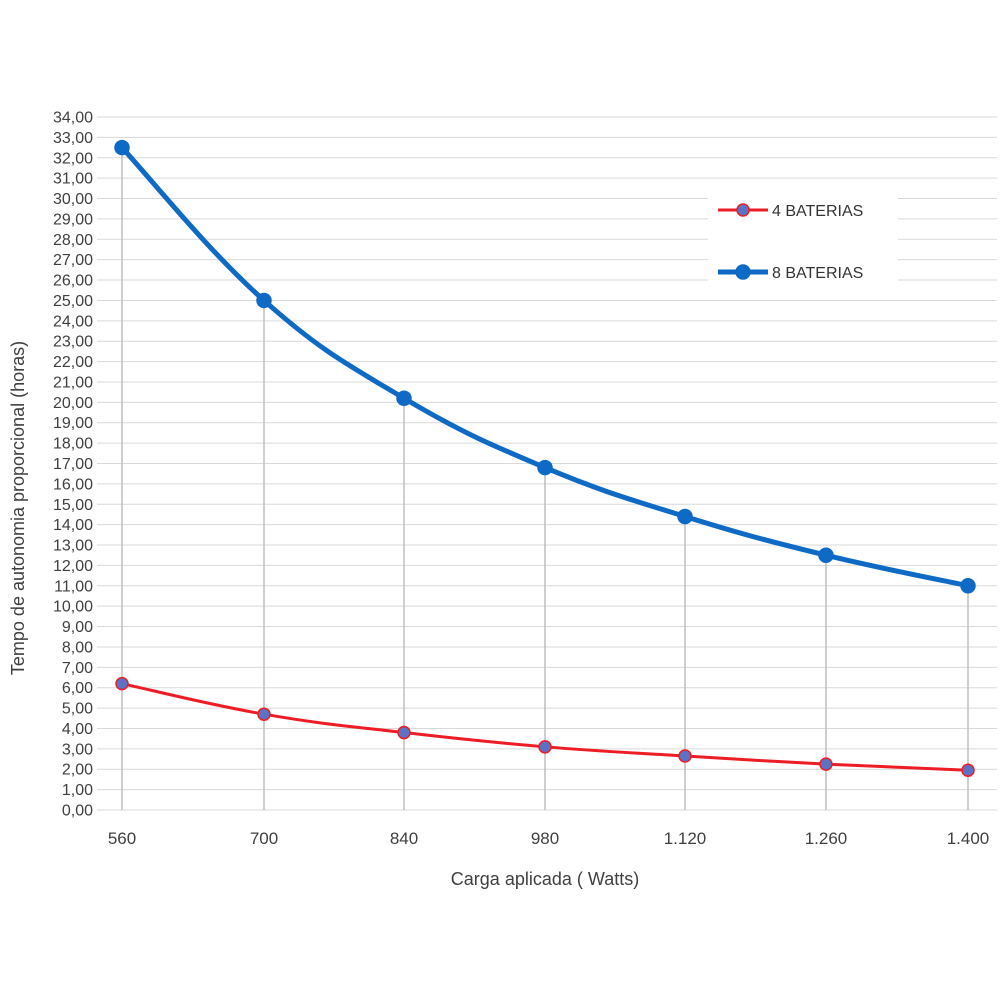 This screenshot has width=1000, height=1000. I want to click on y-tick-label: 3,00, so click(77, 749).